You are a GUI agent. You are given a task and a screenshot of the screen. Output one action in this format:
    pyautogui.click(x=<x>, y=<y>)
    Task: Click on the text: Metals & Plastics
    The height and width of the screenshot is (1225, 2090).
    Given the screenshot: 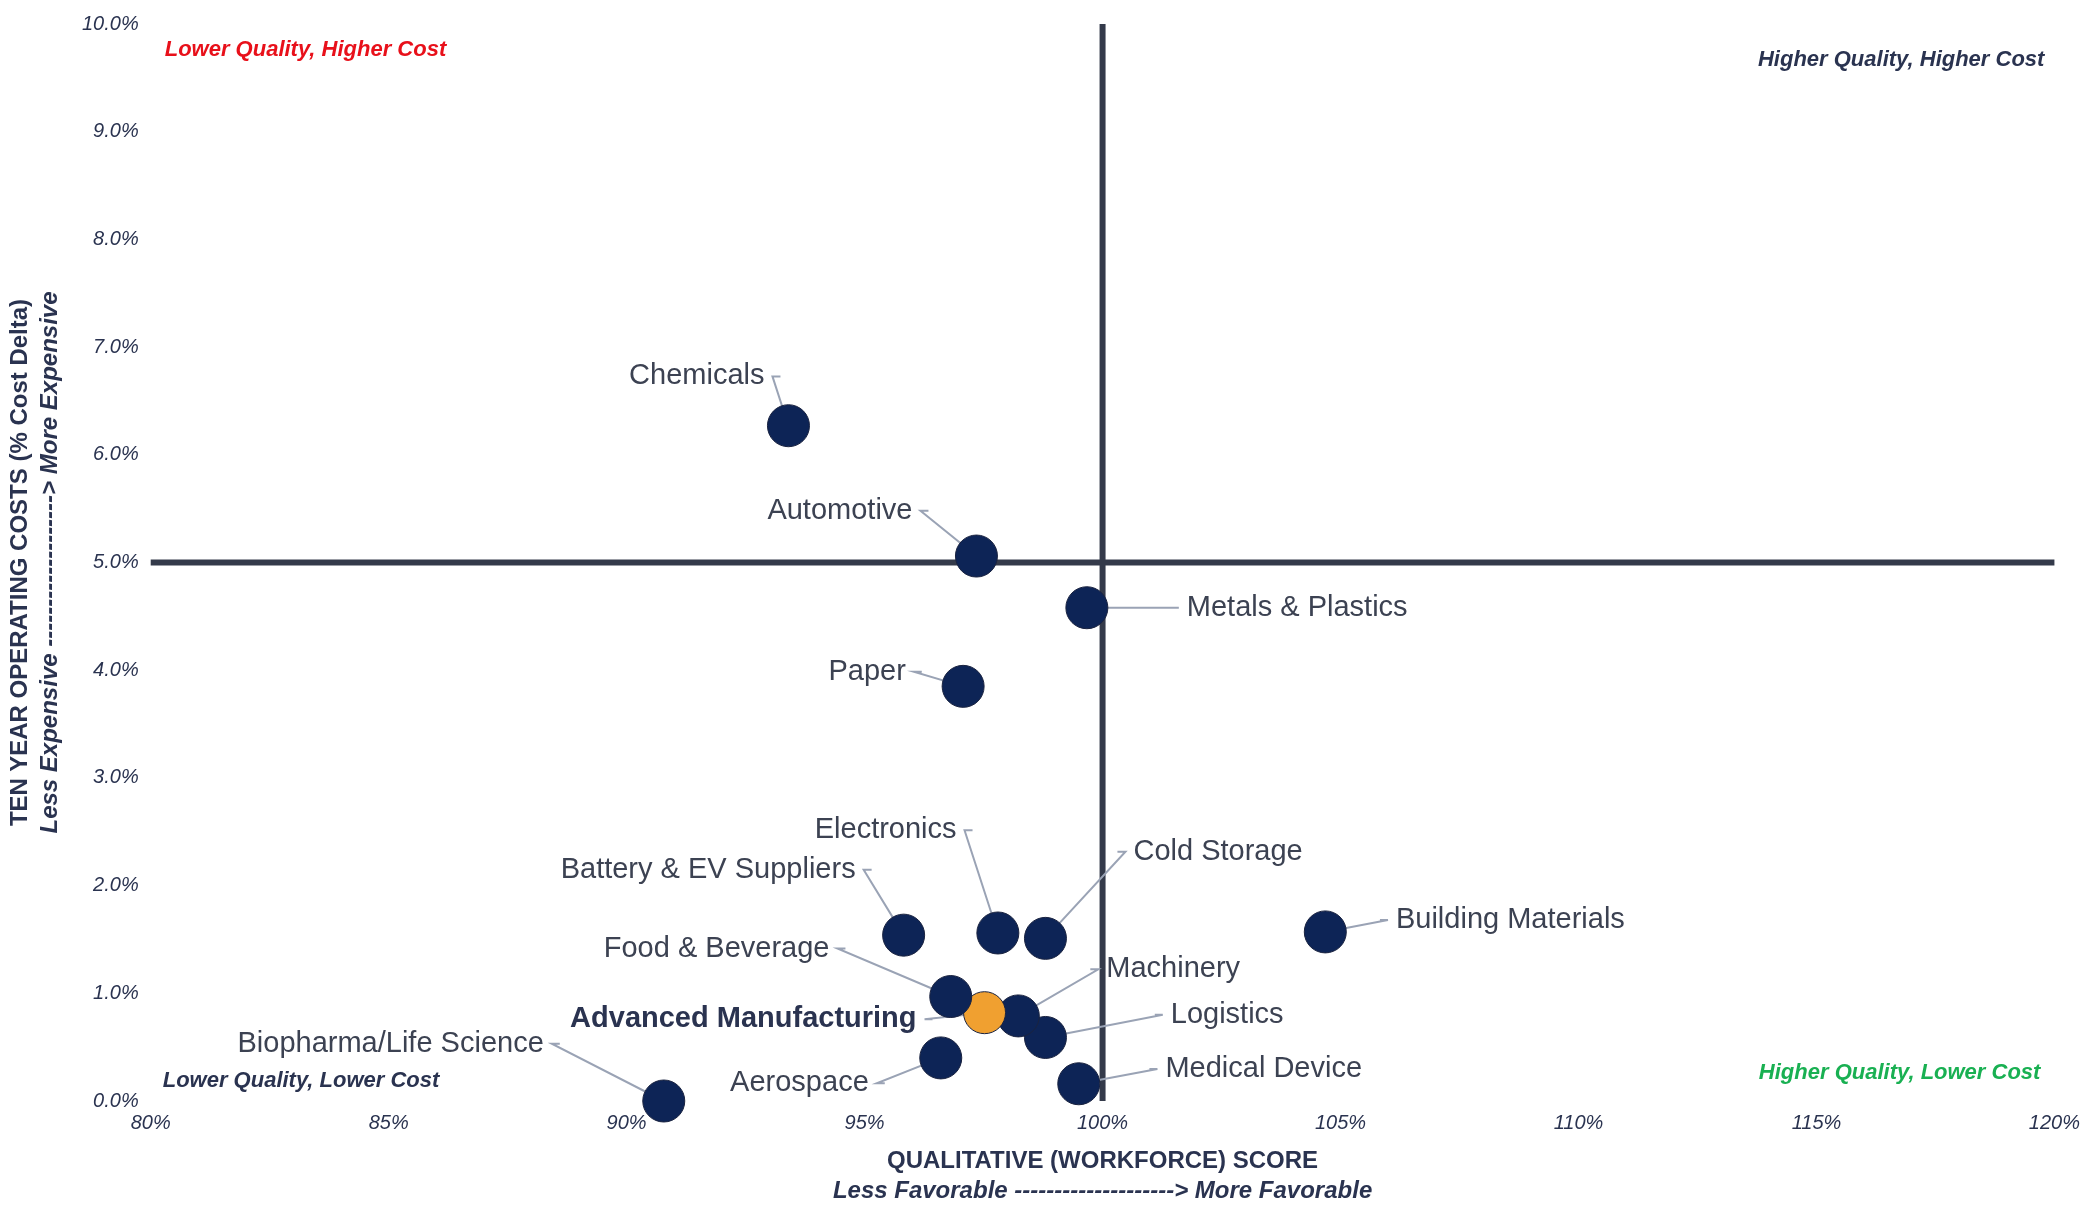 What is the action you would take?
    pyautogui.click(x=1297, y=605)
    